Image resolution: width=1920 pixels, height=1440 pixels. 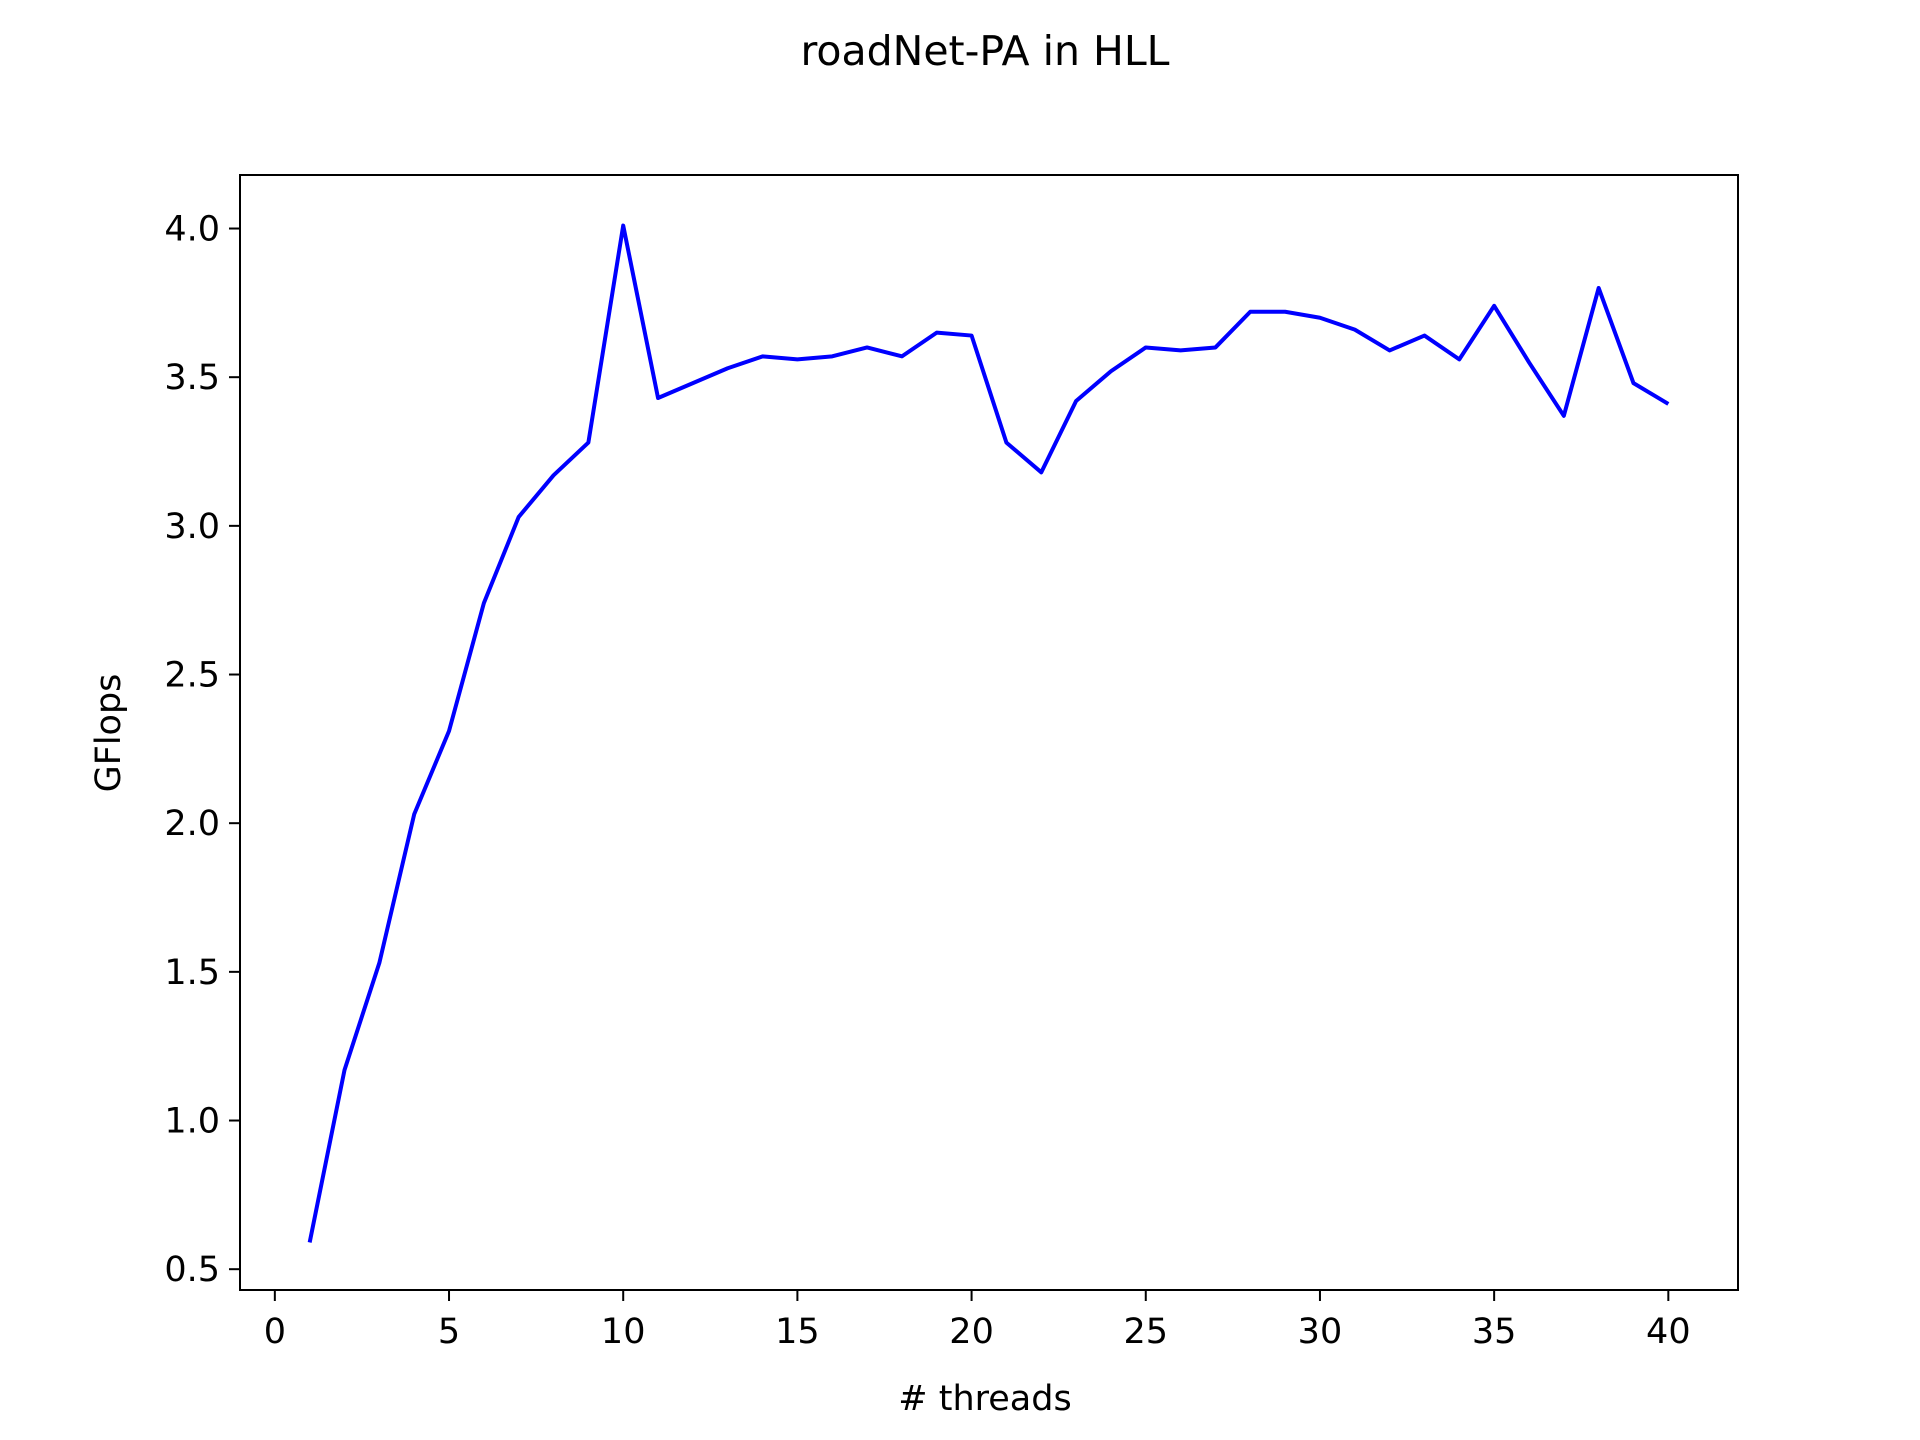 What do you see at coordinates (192, 230) in the screenshot?
I see `y-tick-label: 4.0` at bounding box center [192, 230].